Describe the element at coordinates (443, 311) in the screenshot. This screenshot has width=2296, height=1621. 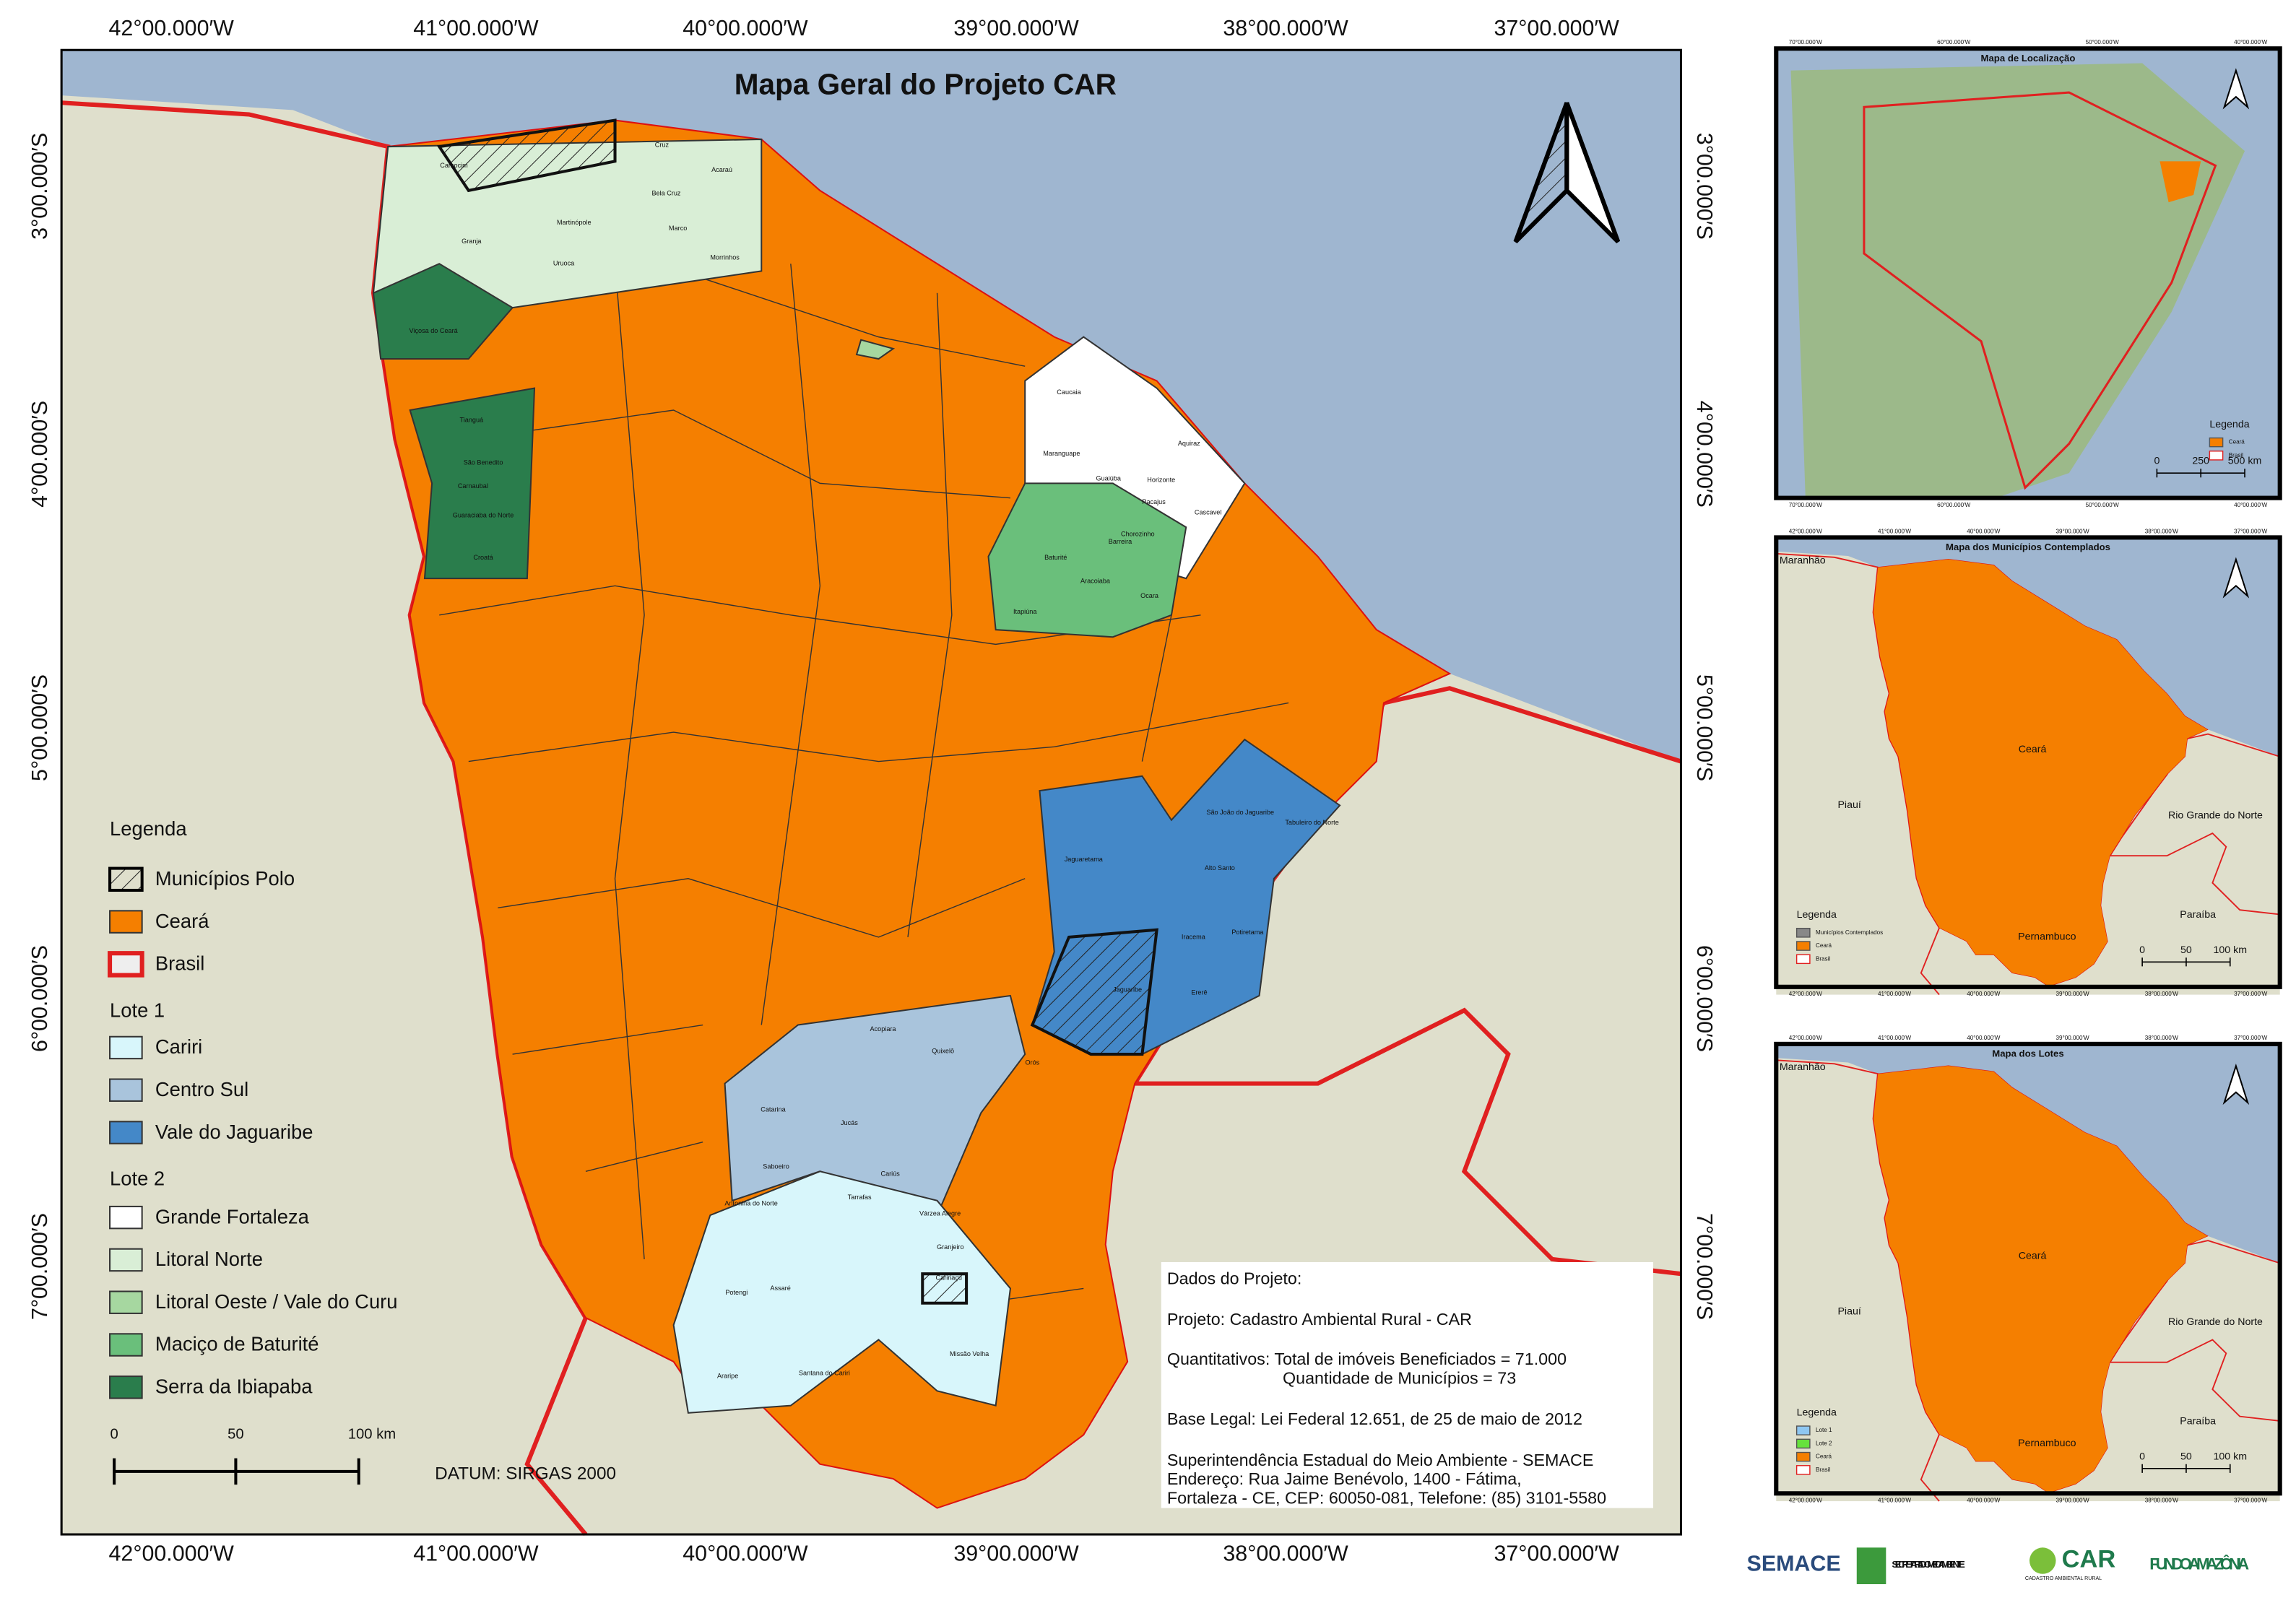
I see `serra-ibiapaba` at that location.